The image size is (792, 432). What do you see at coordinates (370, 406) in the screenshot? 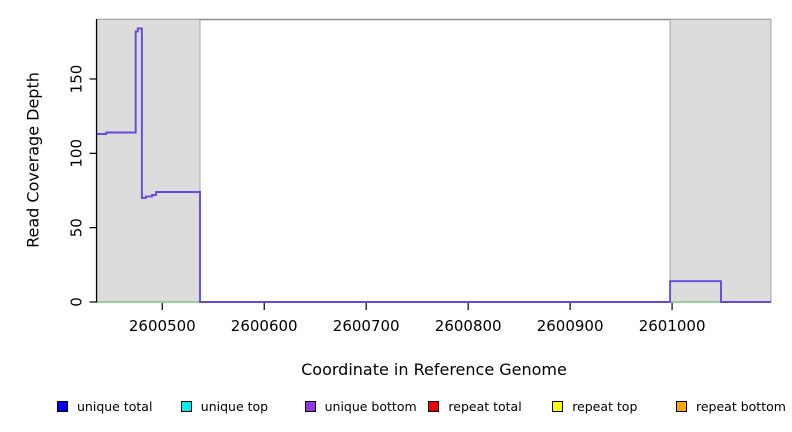
I see `legend-label: unique bottom` at bounding box center [370, 406].